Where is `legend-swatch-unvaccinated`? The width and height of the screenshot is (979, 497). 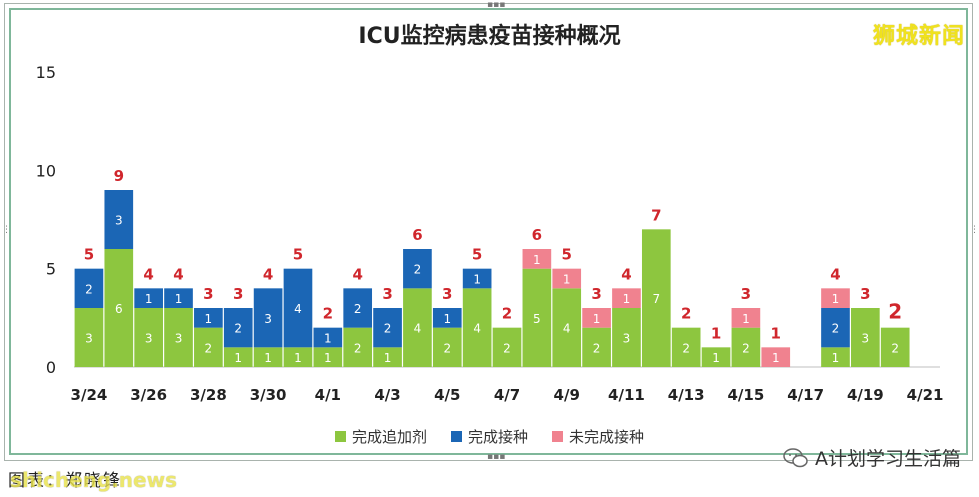
legend-swatch-unvaccinated is located at coordinates (557, 436).